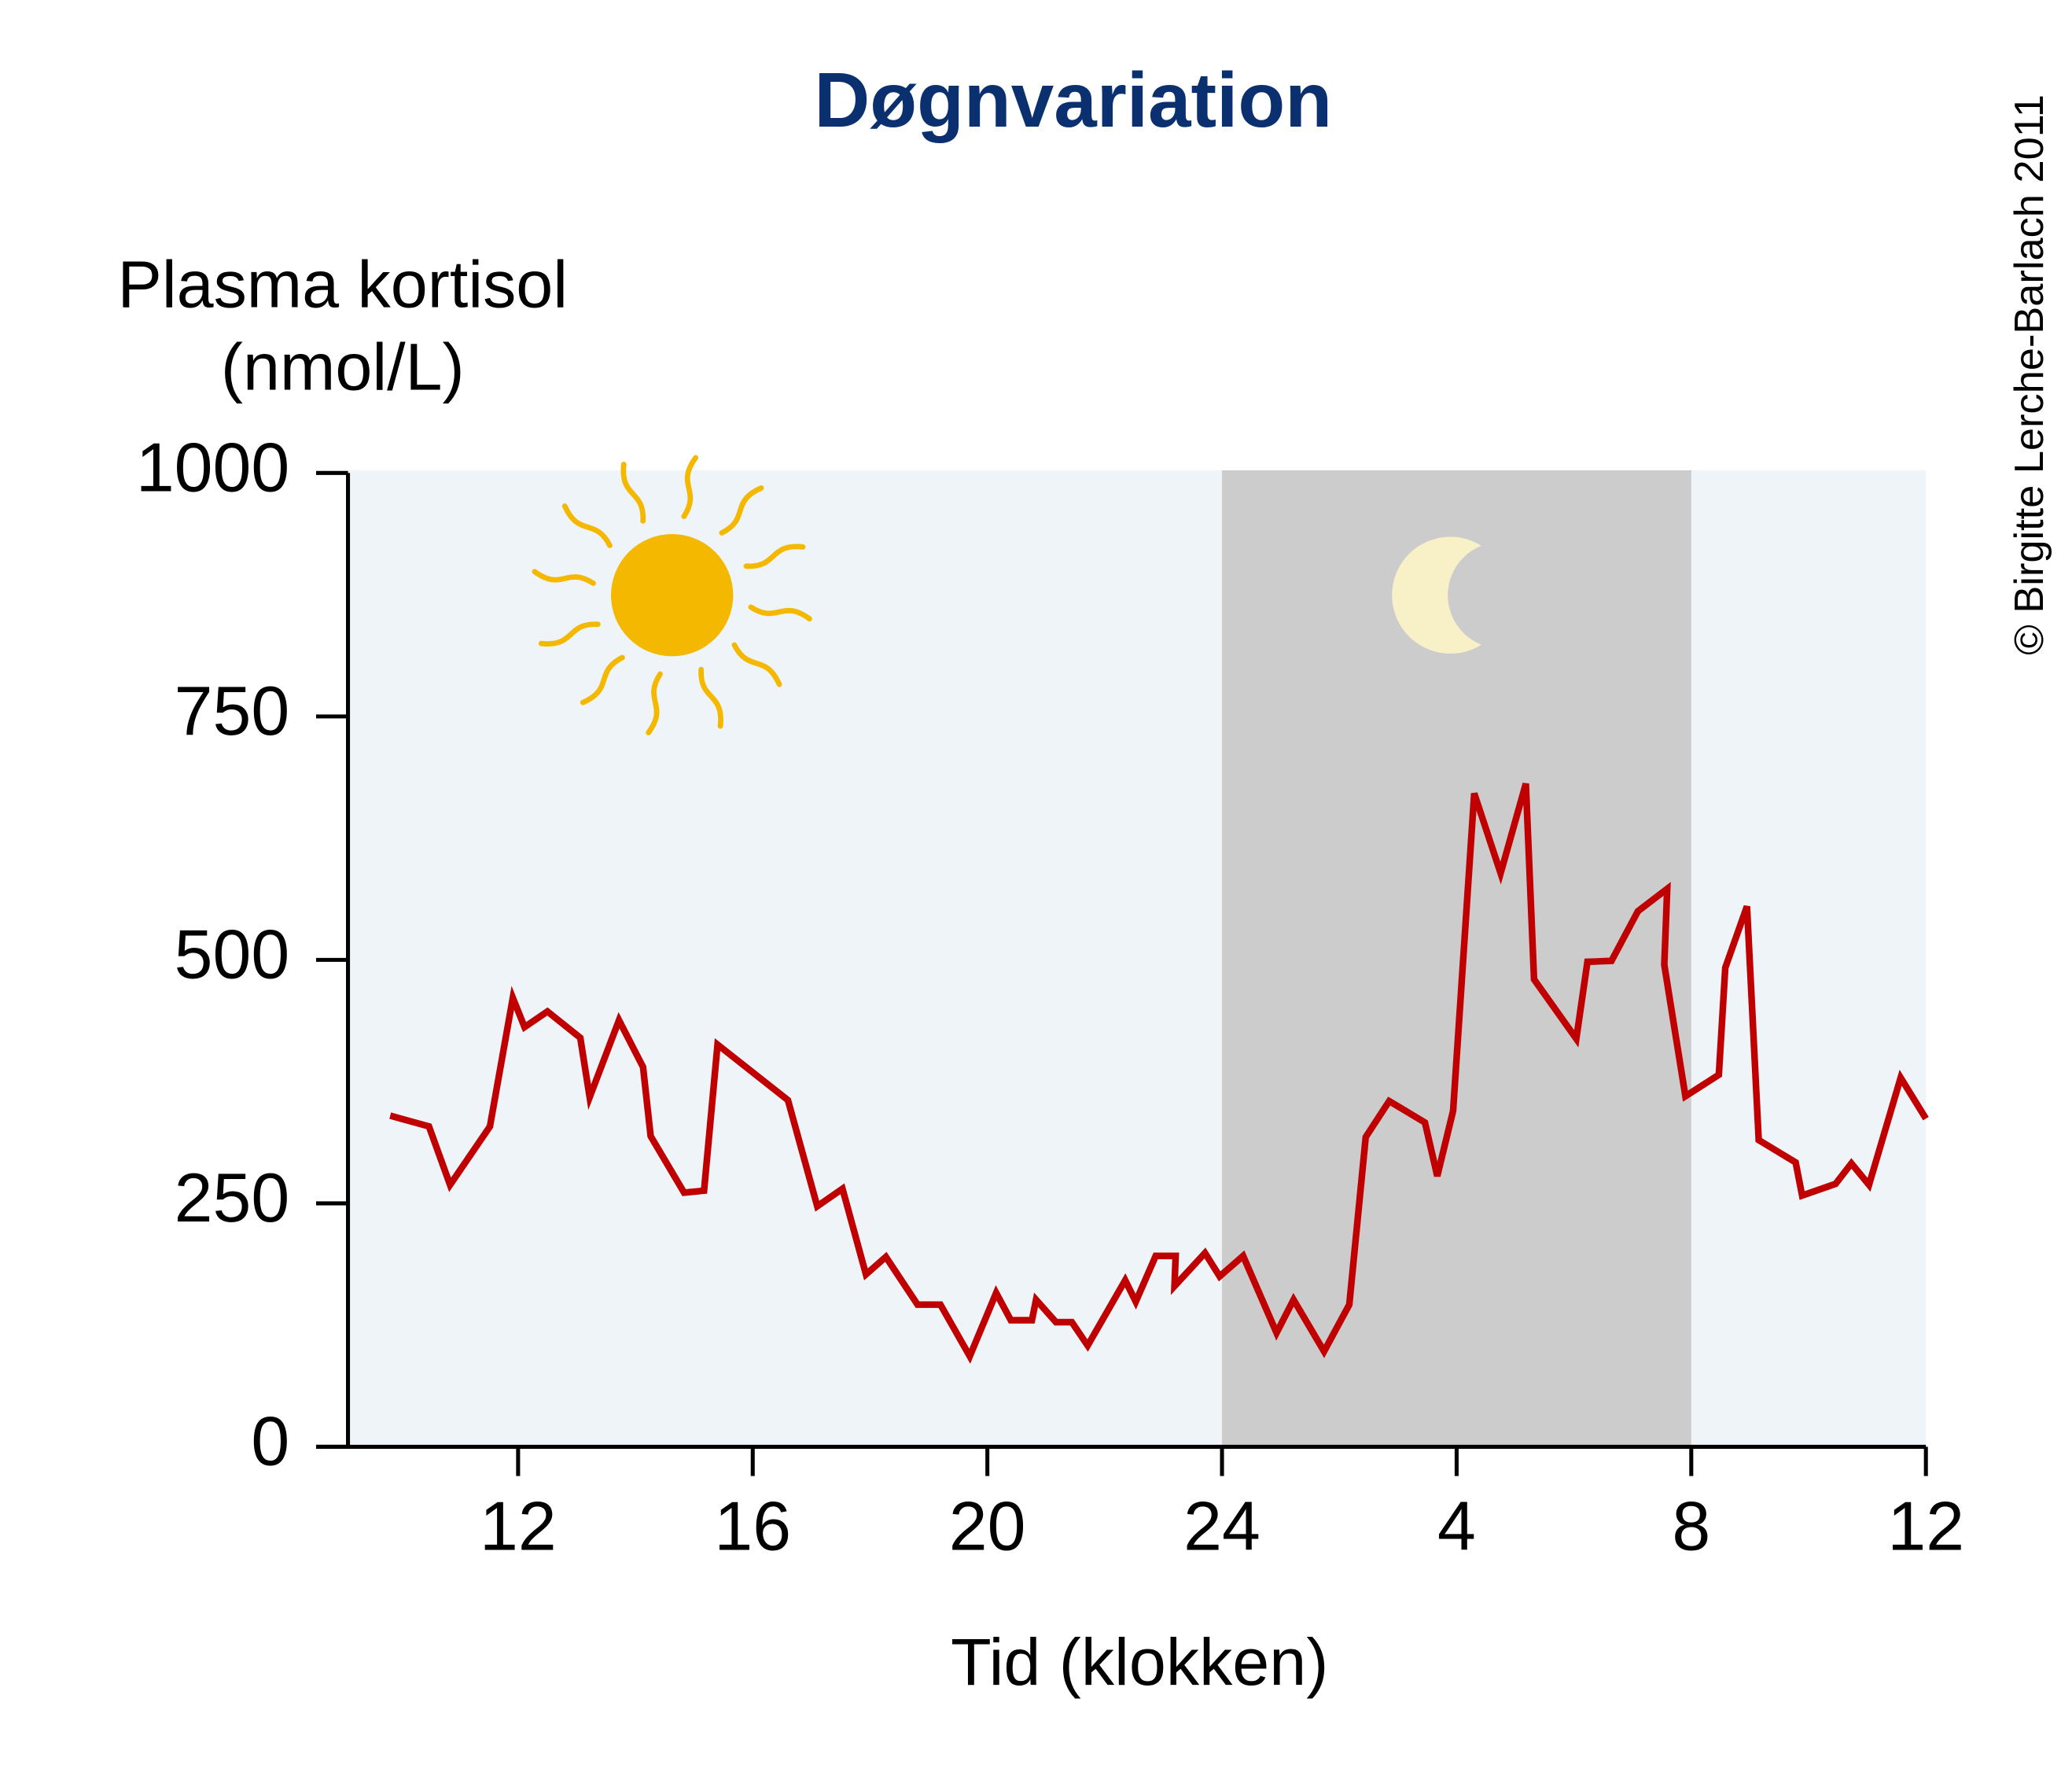  Describe the element at coordinates (232, 954) in the screenshot. I see `y-tick-label: 500` at that location.